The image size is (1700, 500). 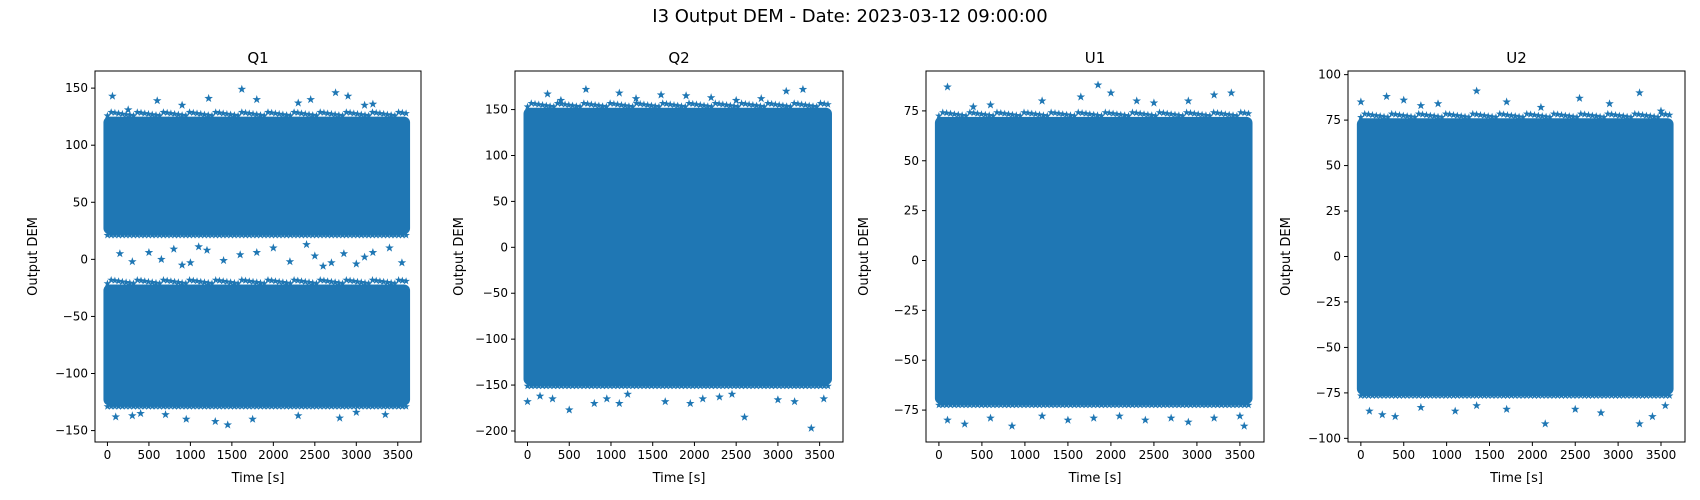 What do you see at coordinates (1328, 302) in the screenshot?
I see `y-tick-label: −25` at bounding box center [1328, 302].